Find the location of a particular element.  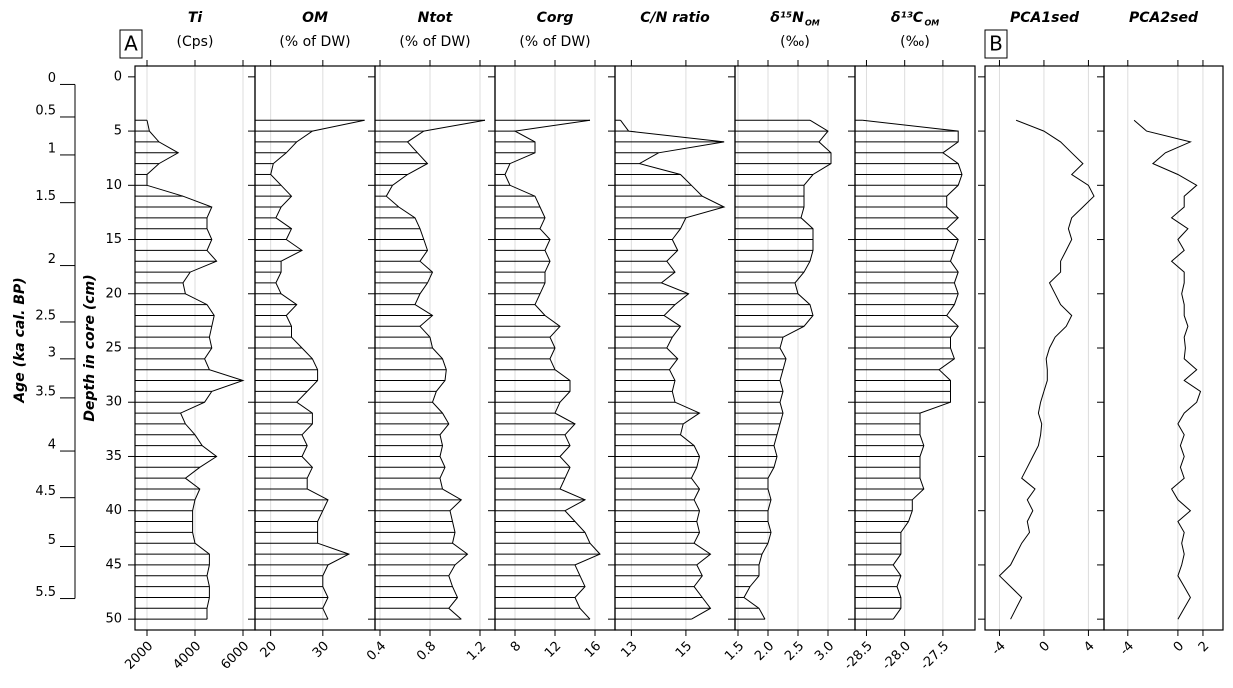

y-tick-label: 5 is located at coordinates (118, 131).